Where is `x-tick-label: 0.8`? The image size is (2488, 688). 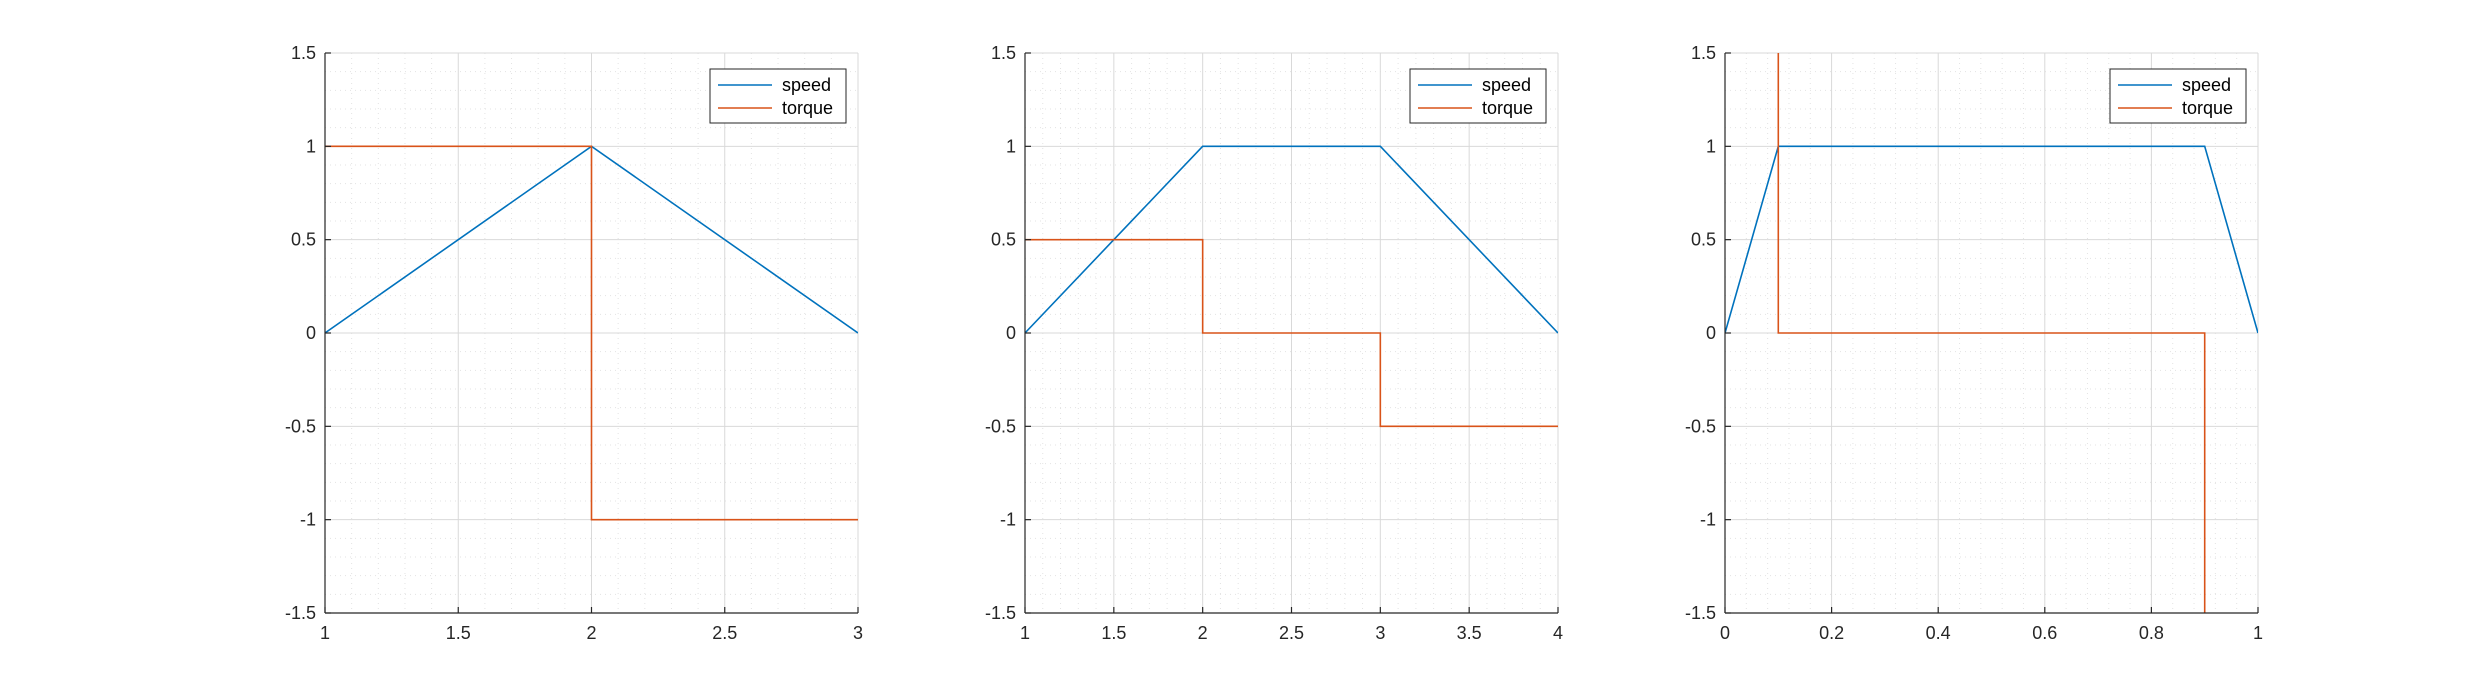 x-tick-label: 0.8 is located at coordinates (2151, 633).